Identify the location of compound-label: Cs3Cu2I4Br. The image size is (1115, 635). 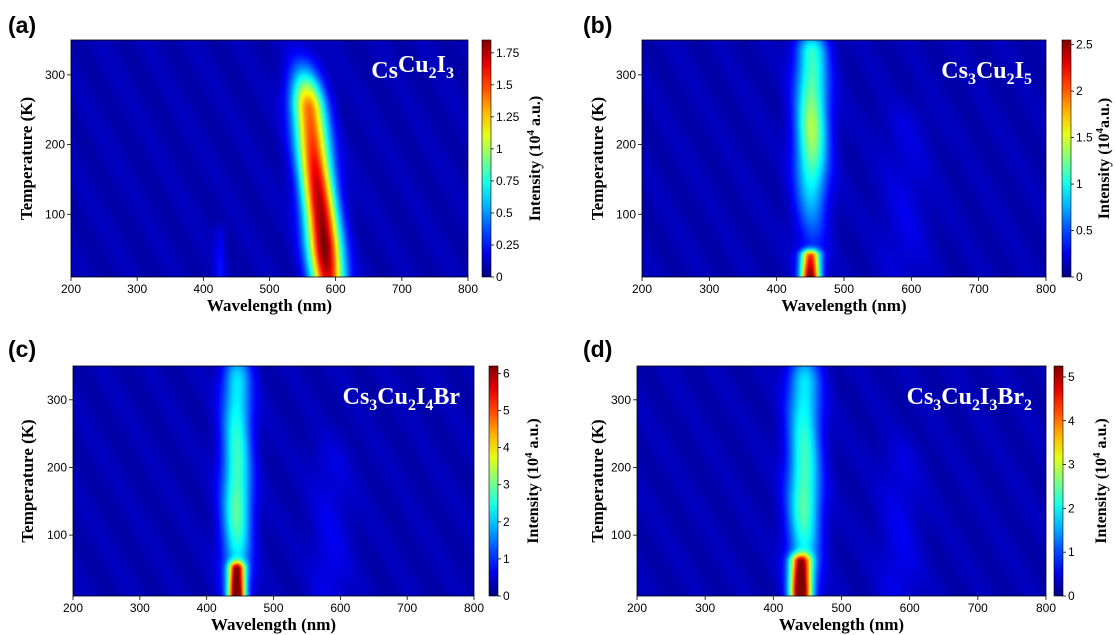
(402, 399).